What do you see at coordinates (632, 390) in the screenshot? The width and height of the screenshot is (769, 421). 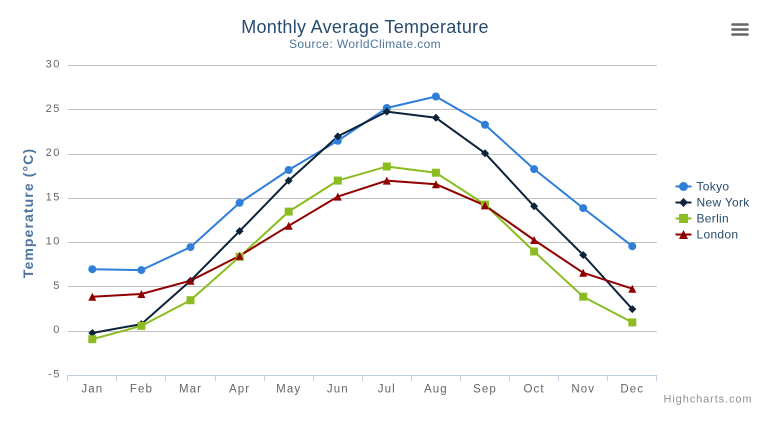 I see `svg-text: Dec` at bounding box center [632, 390].